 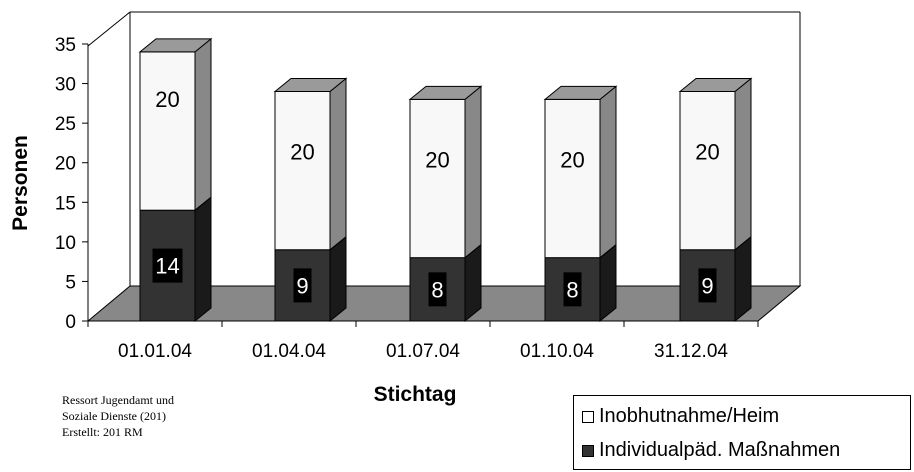 What do you see at coordinates (155, 351) in the screenshot?
I see `x-tick-label: 01.01.04` at bounding box center [155, 351].